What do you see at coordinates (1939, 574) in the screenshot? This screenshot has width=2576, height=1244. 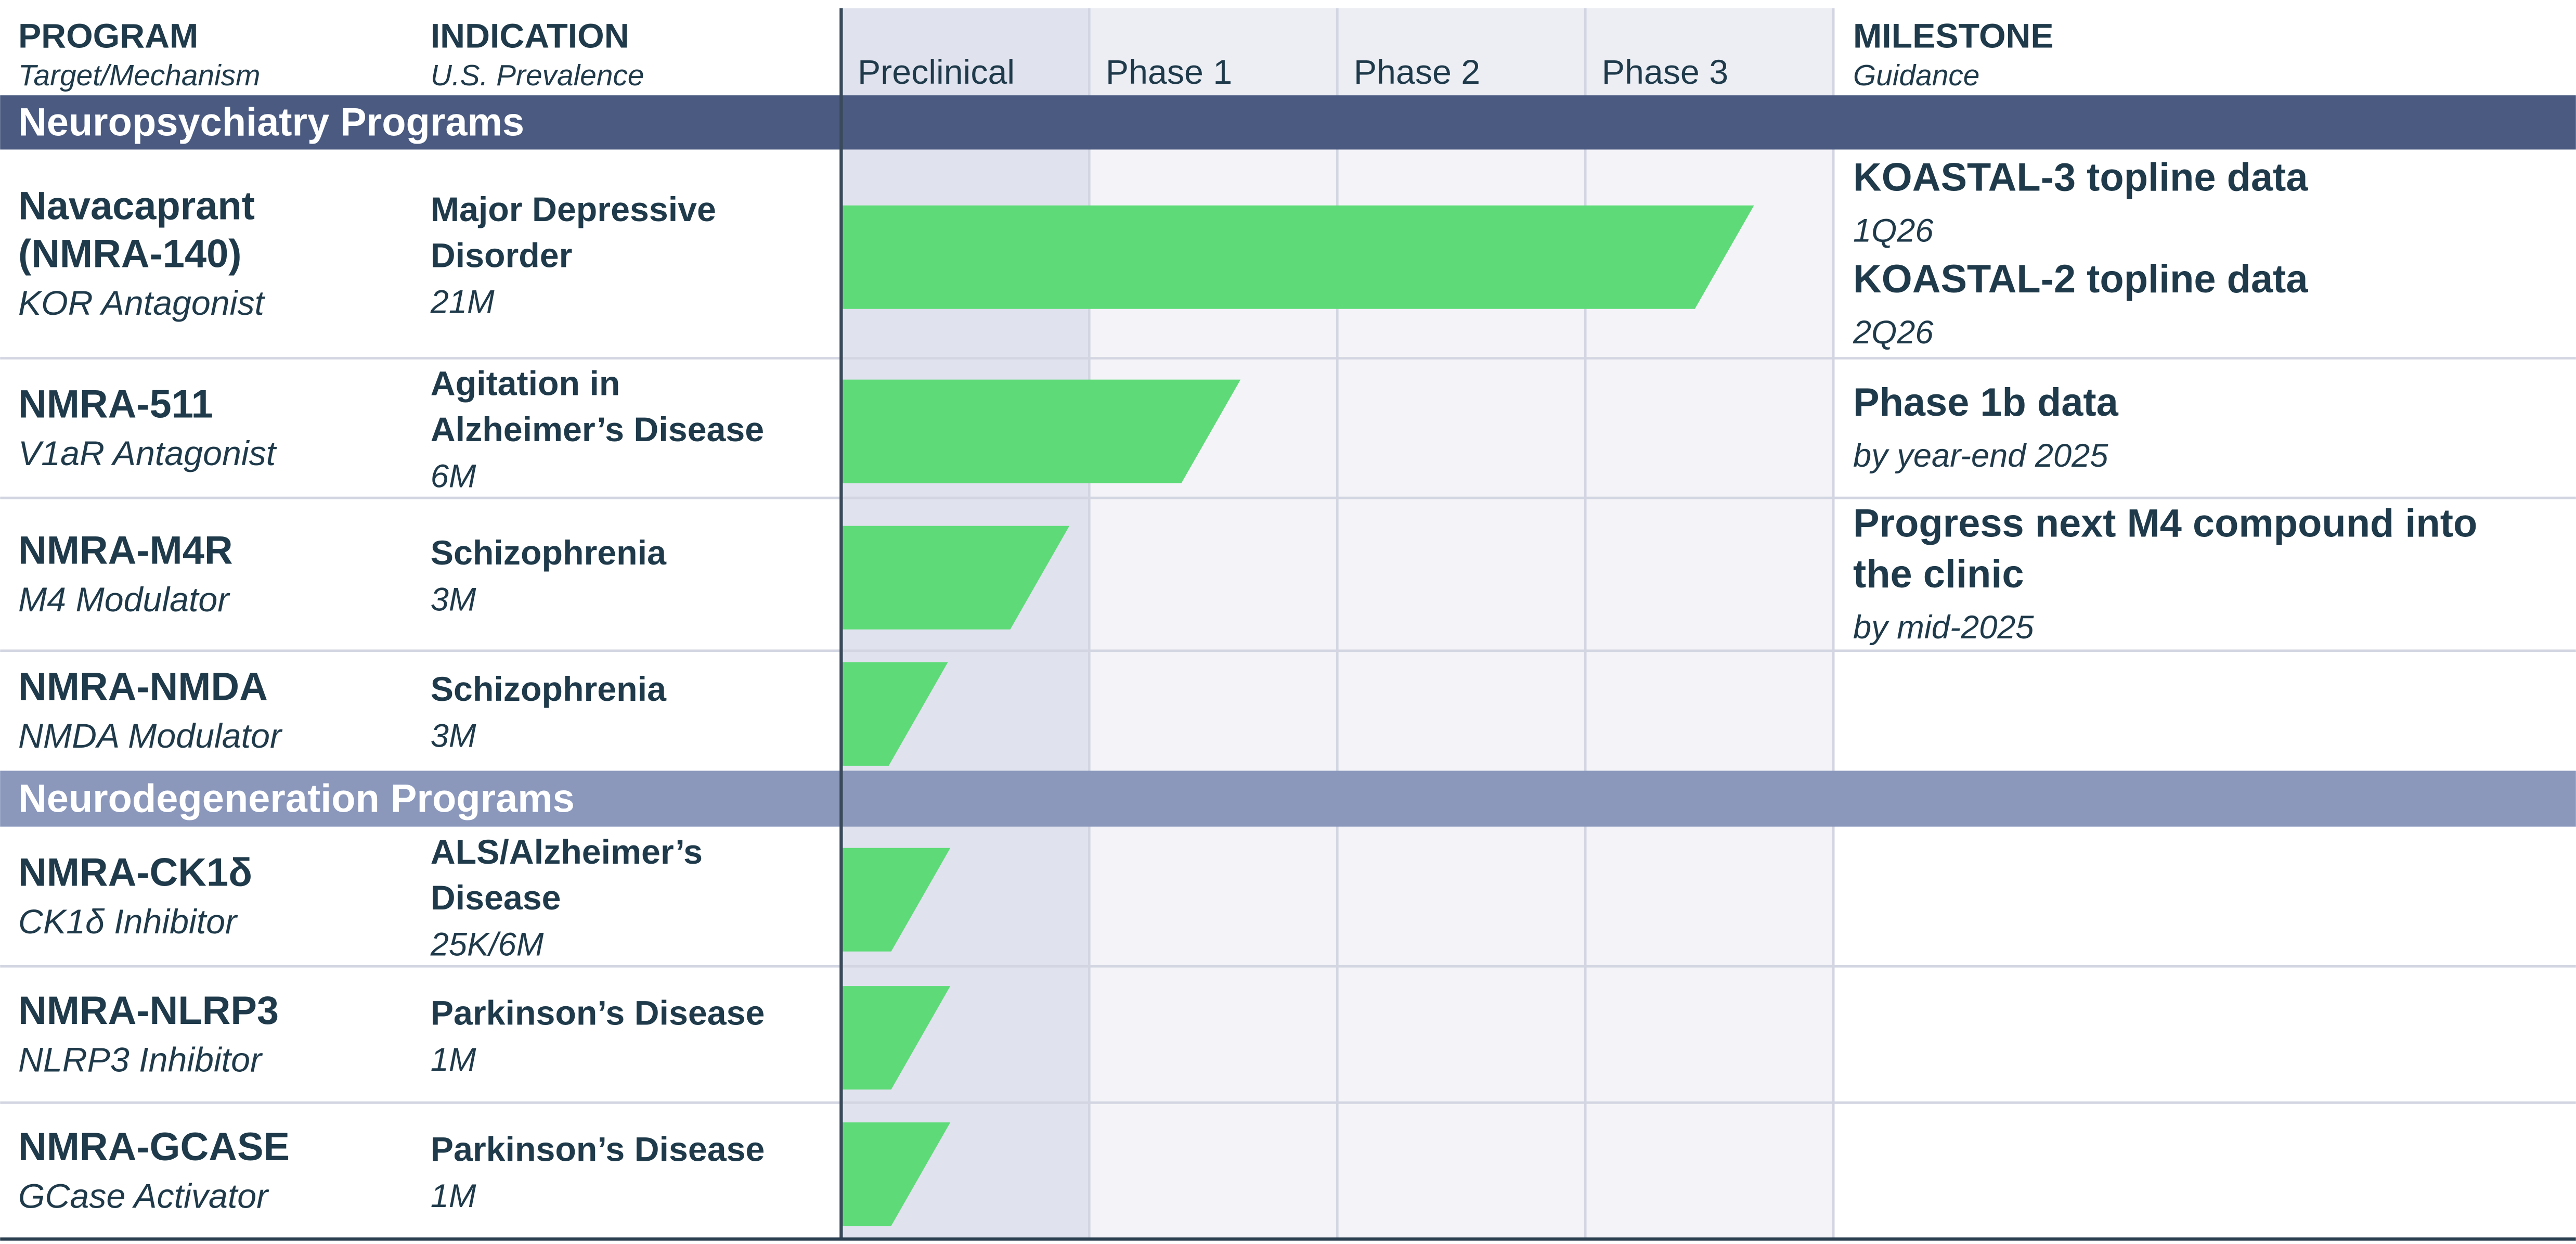 I see `milestone-title: the clinic` at bounding box center [1939, 574].